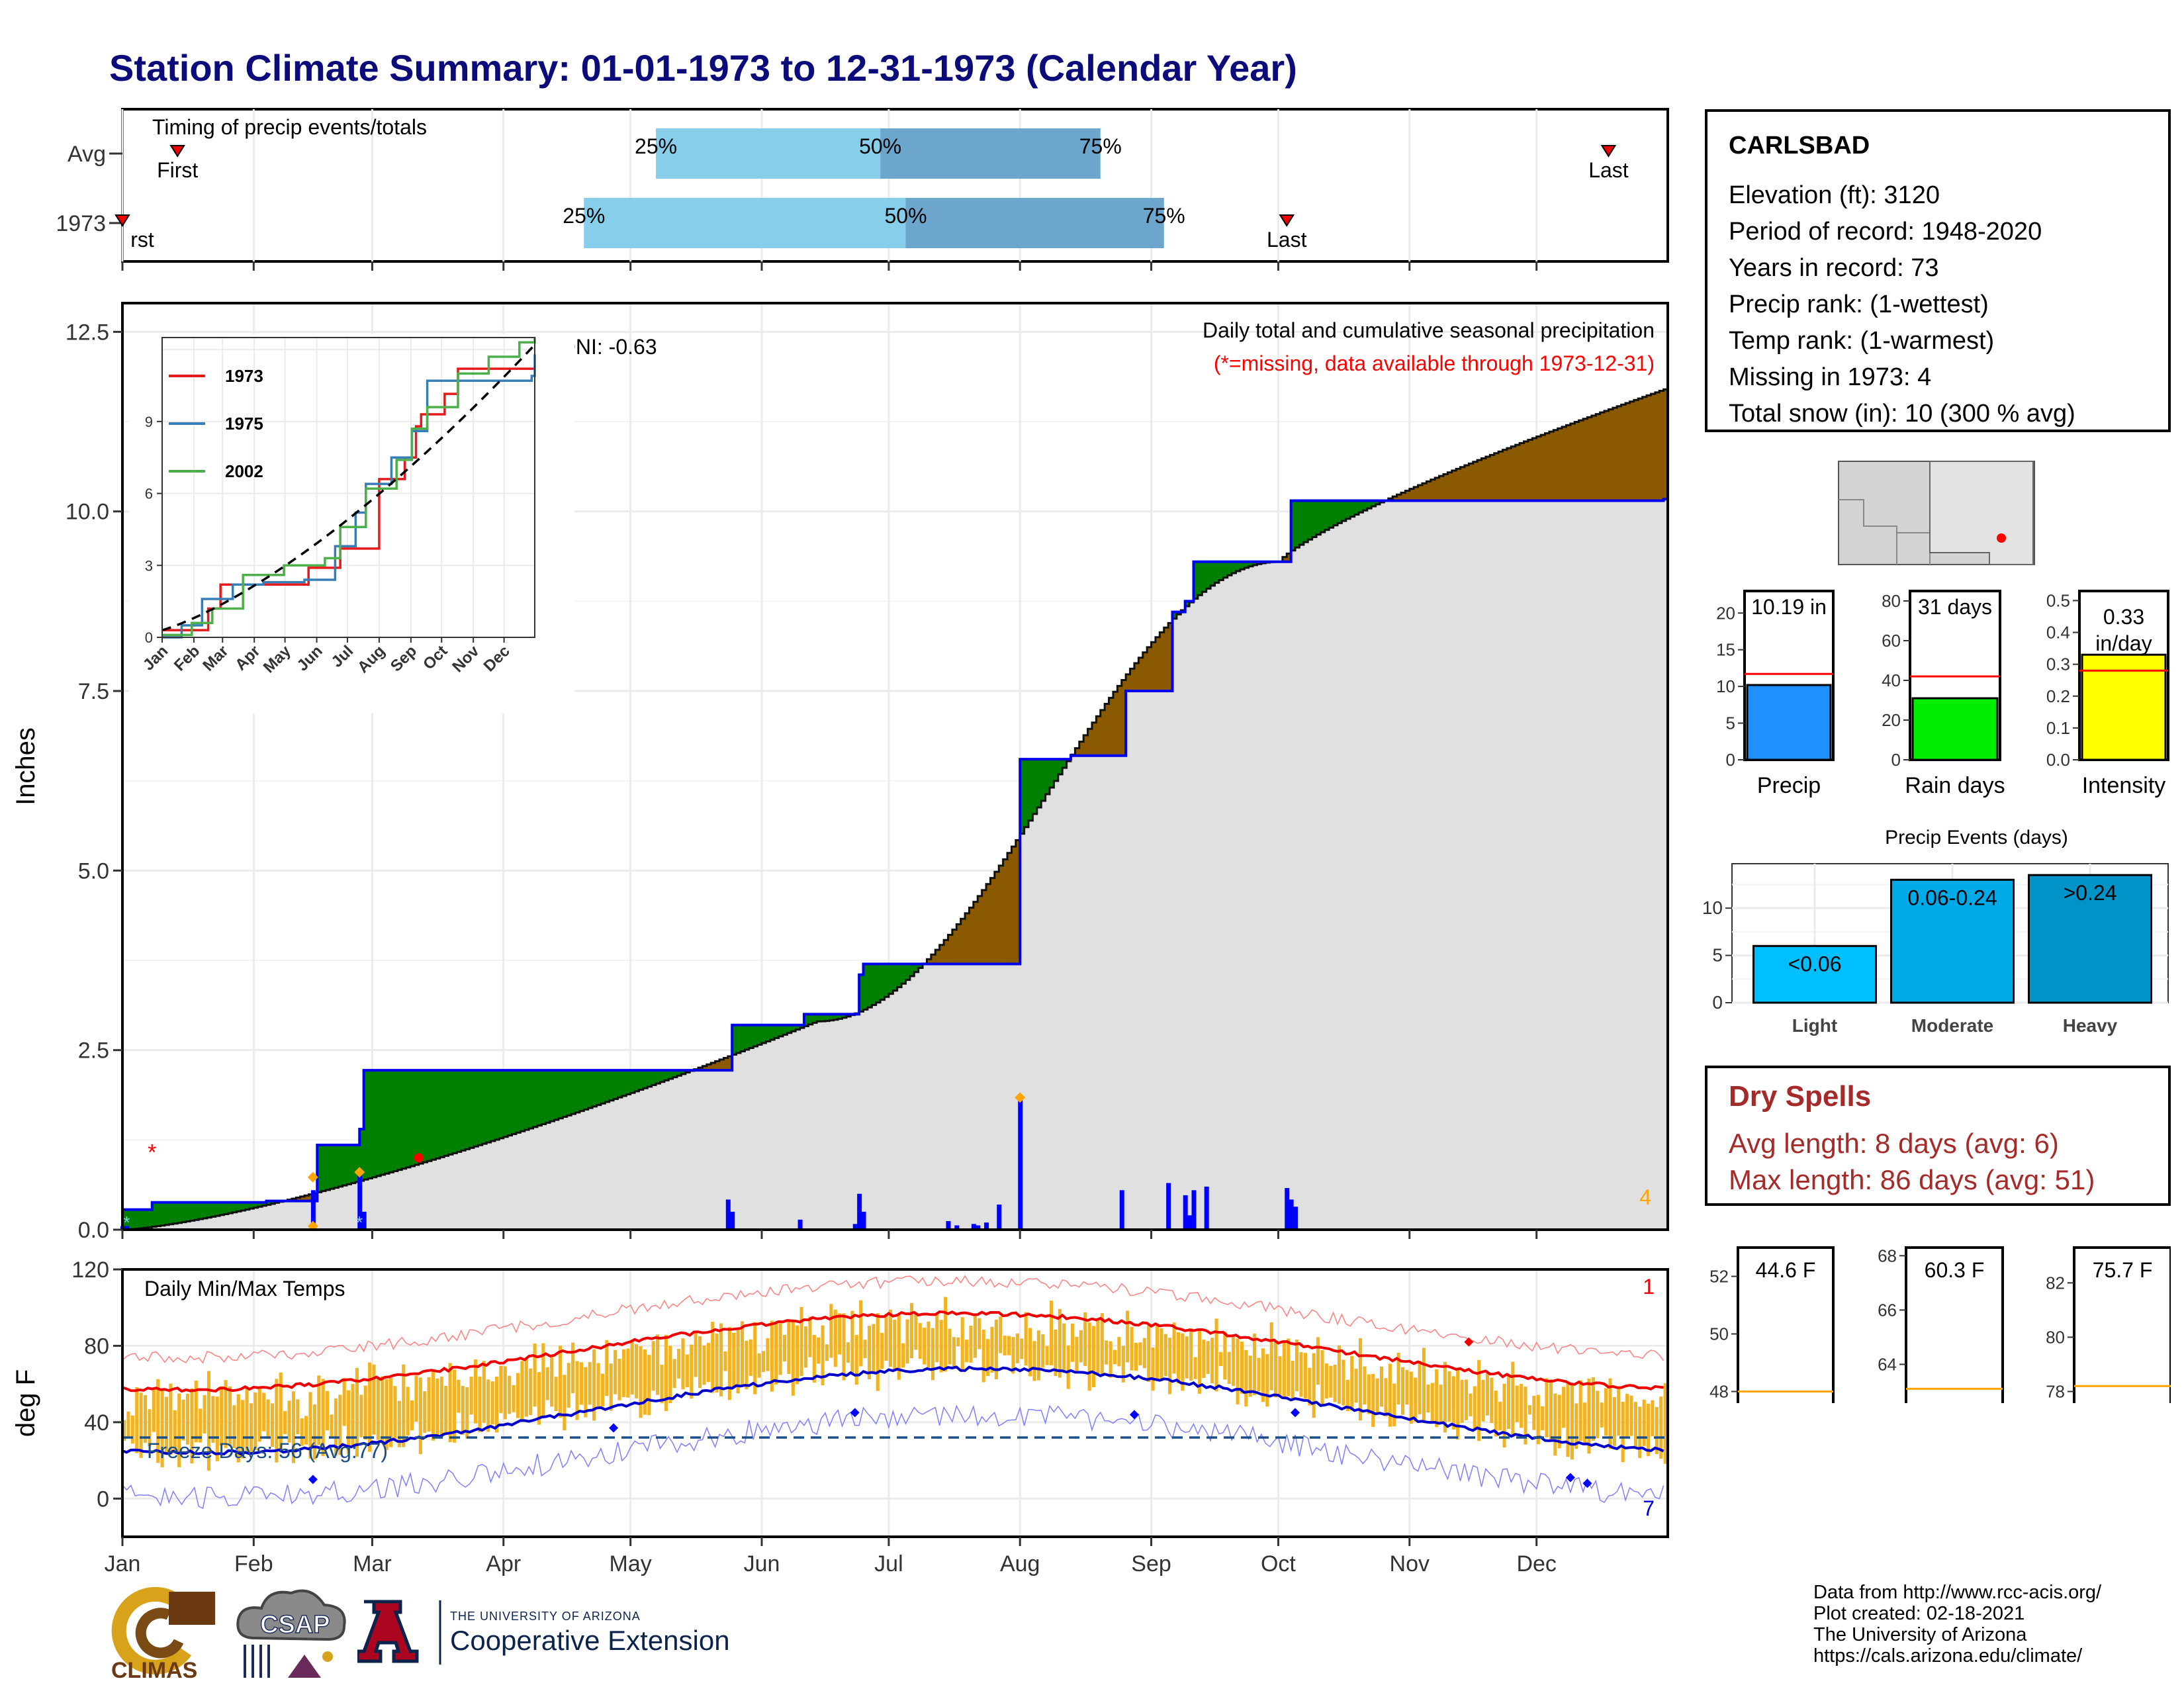  What do you see at coordinates (1938, 1180) in the screenshot?
I see `dry-spells-max: Max length: 86 days (avg: 51)` at bounding box center [1938, 1180].